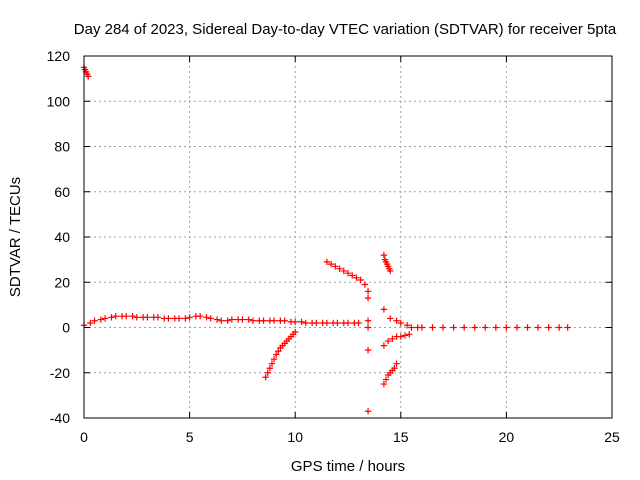  I want to click on y-tick-label: -40, so click(60, 418).